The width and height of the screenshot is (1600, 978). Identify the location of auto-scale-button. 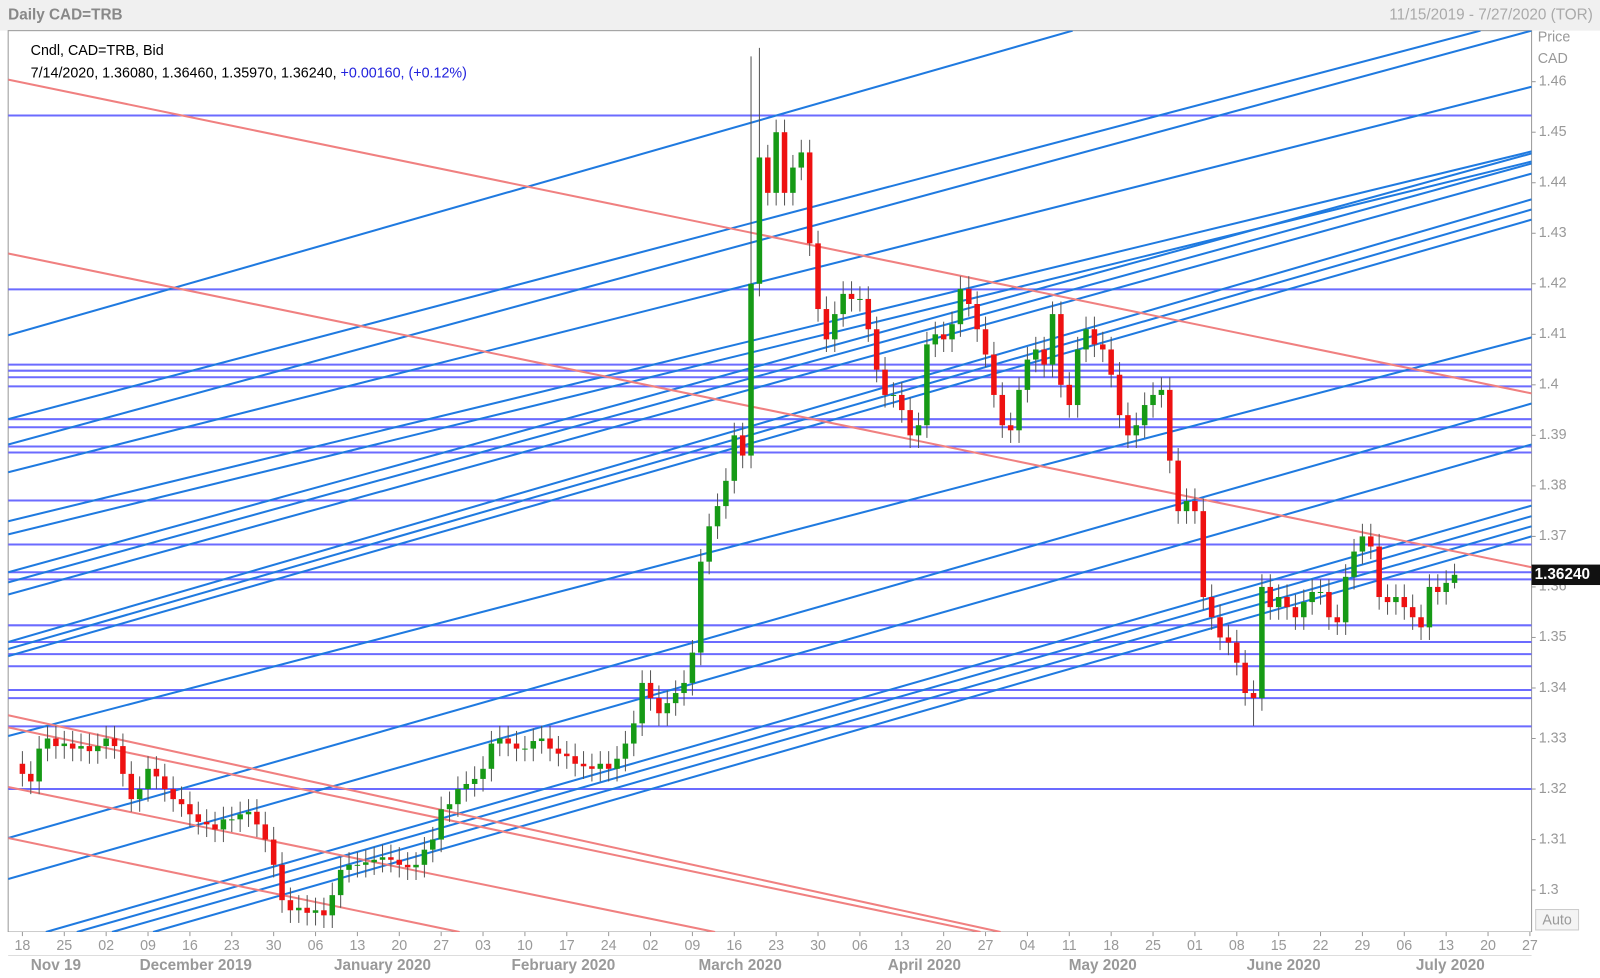
(1557, 920).